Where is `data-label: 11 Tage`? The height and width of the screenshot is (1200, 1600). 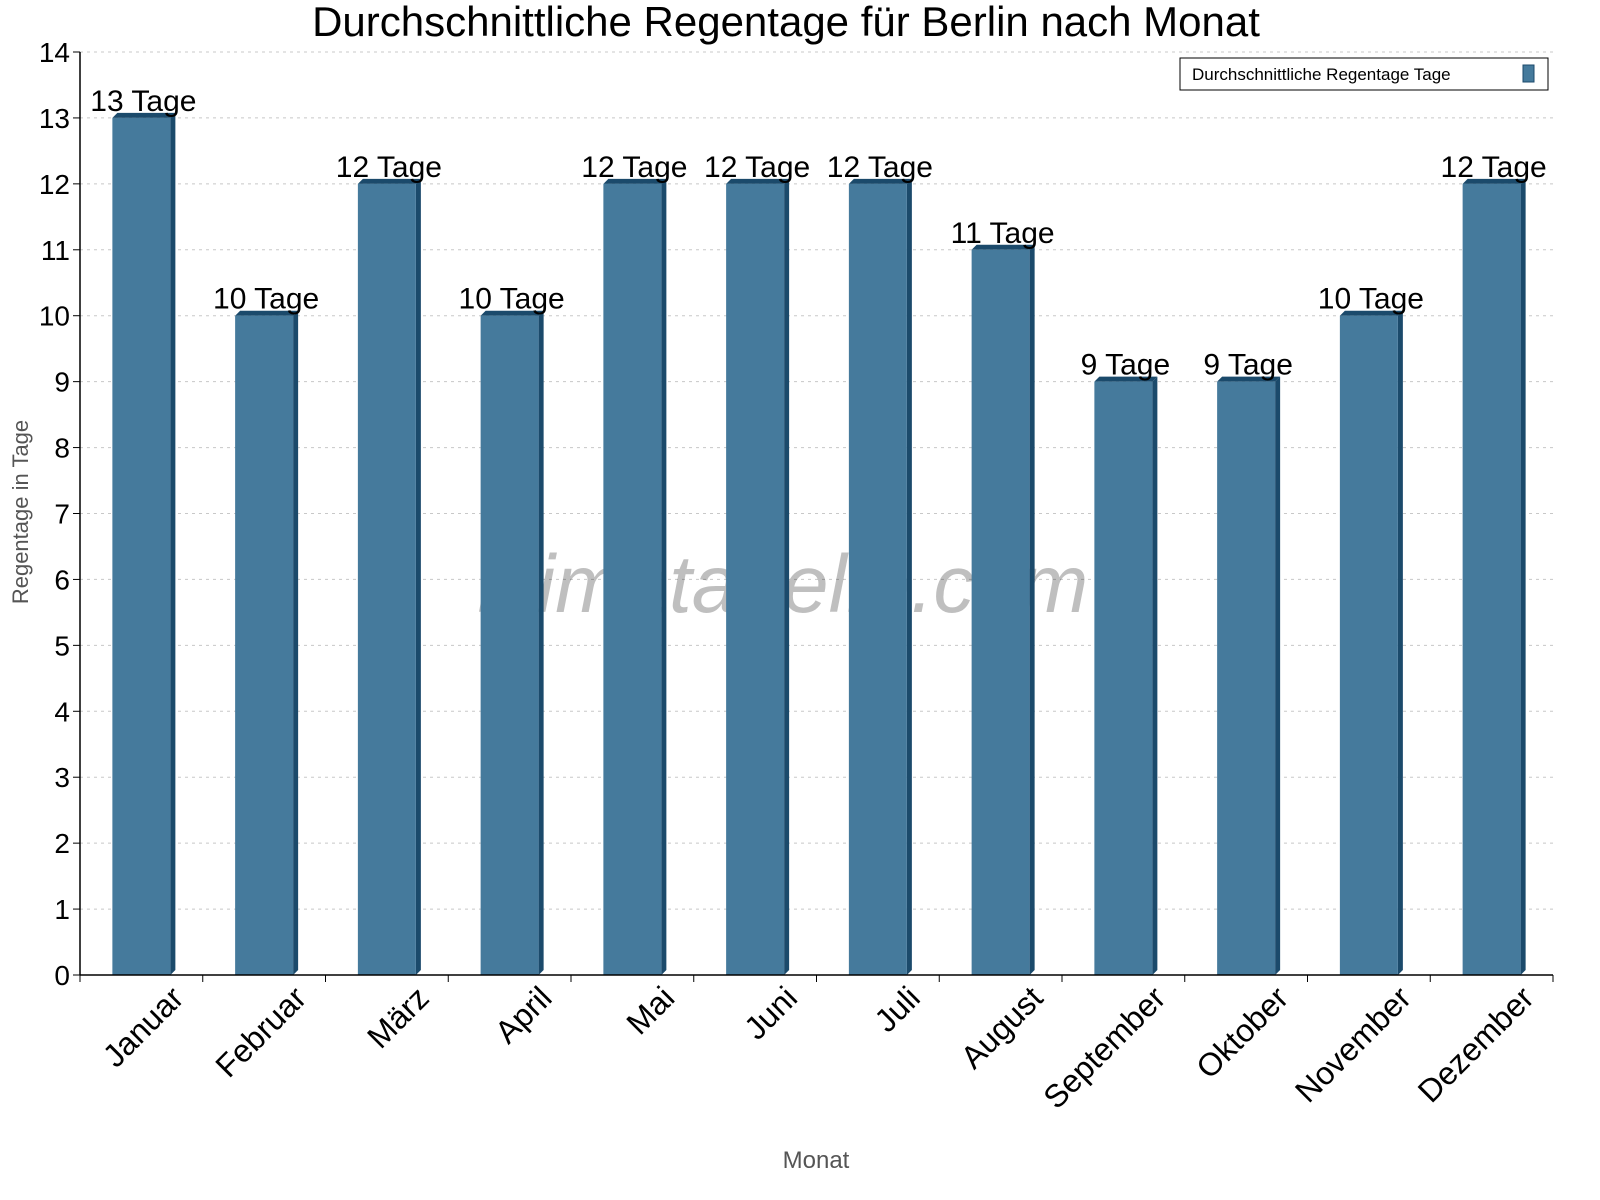
data-label: 11 Tage is located at coordinates (1003, 233).